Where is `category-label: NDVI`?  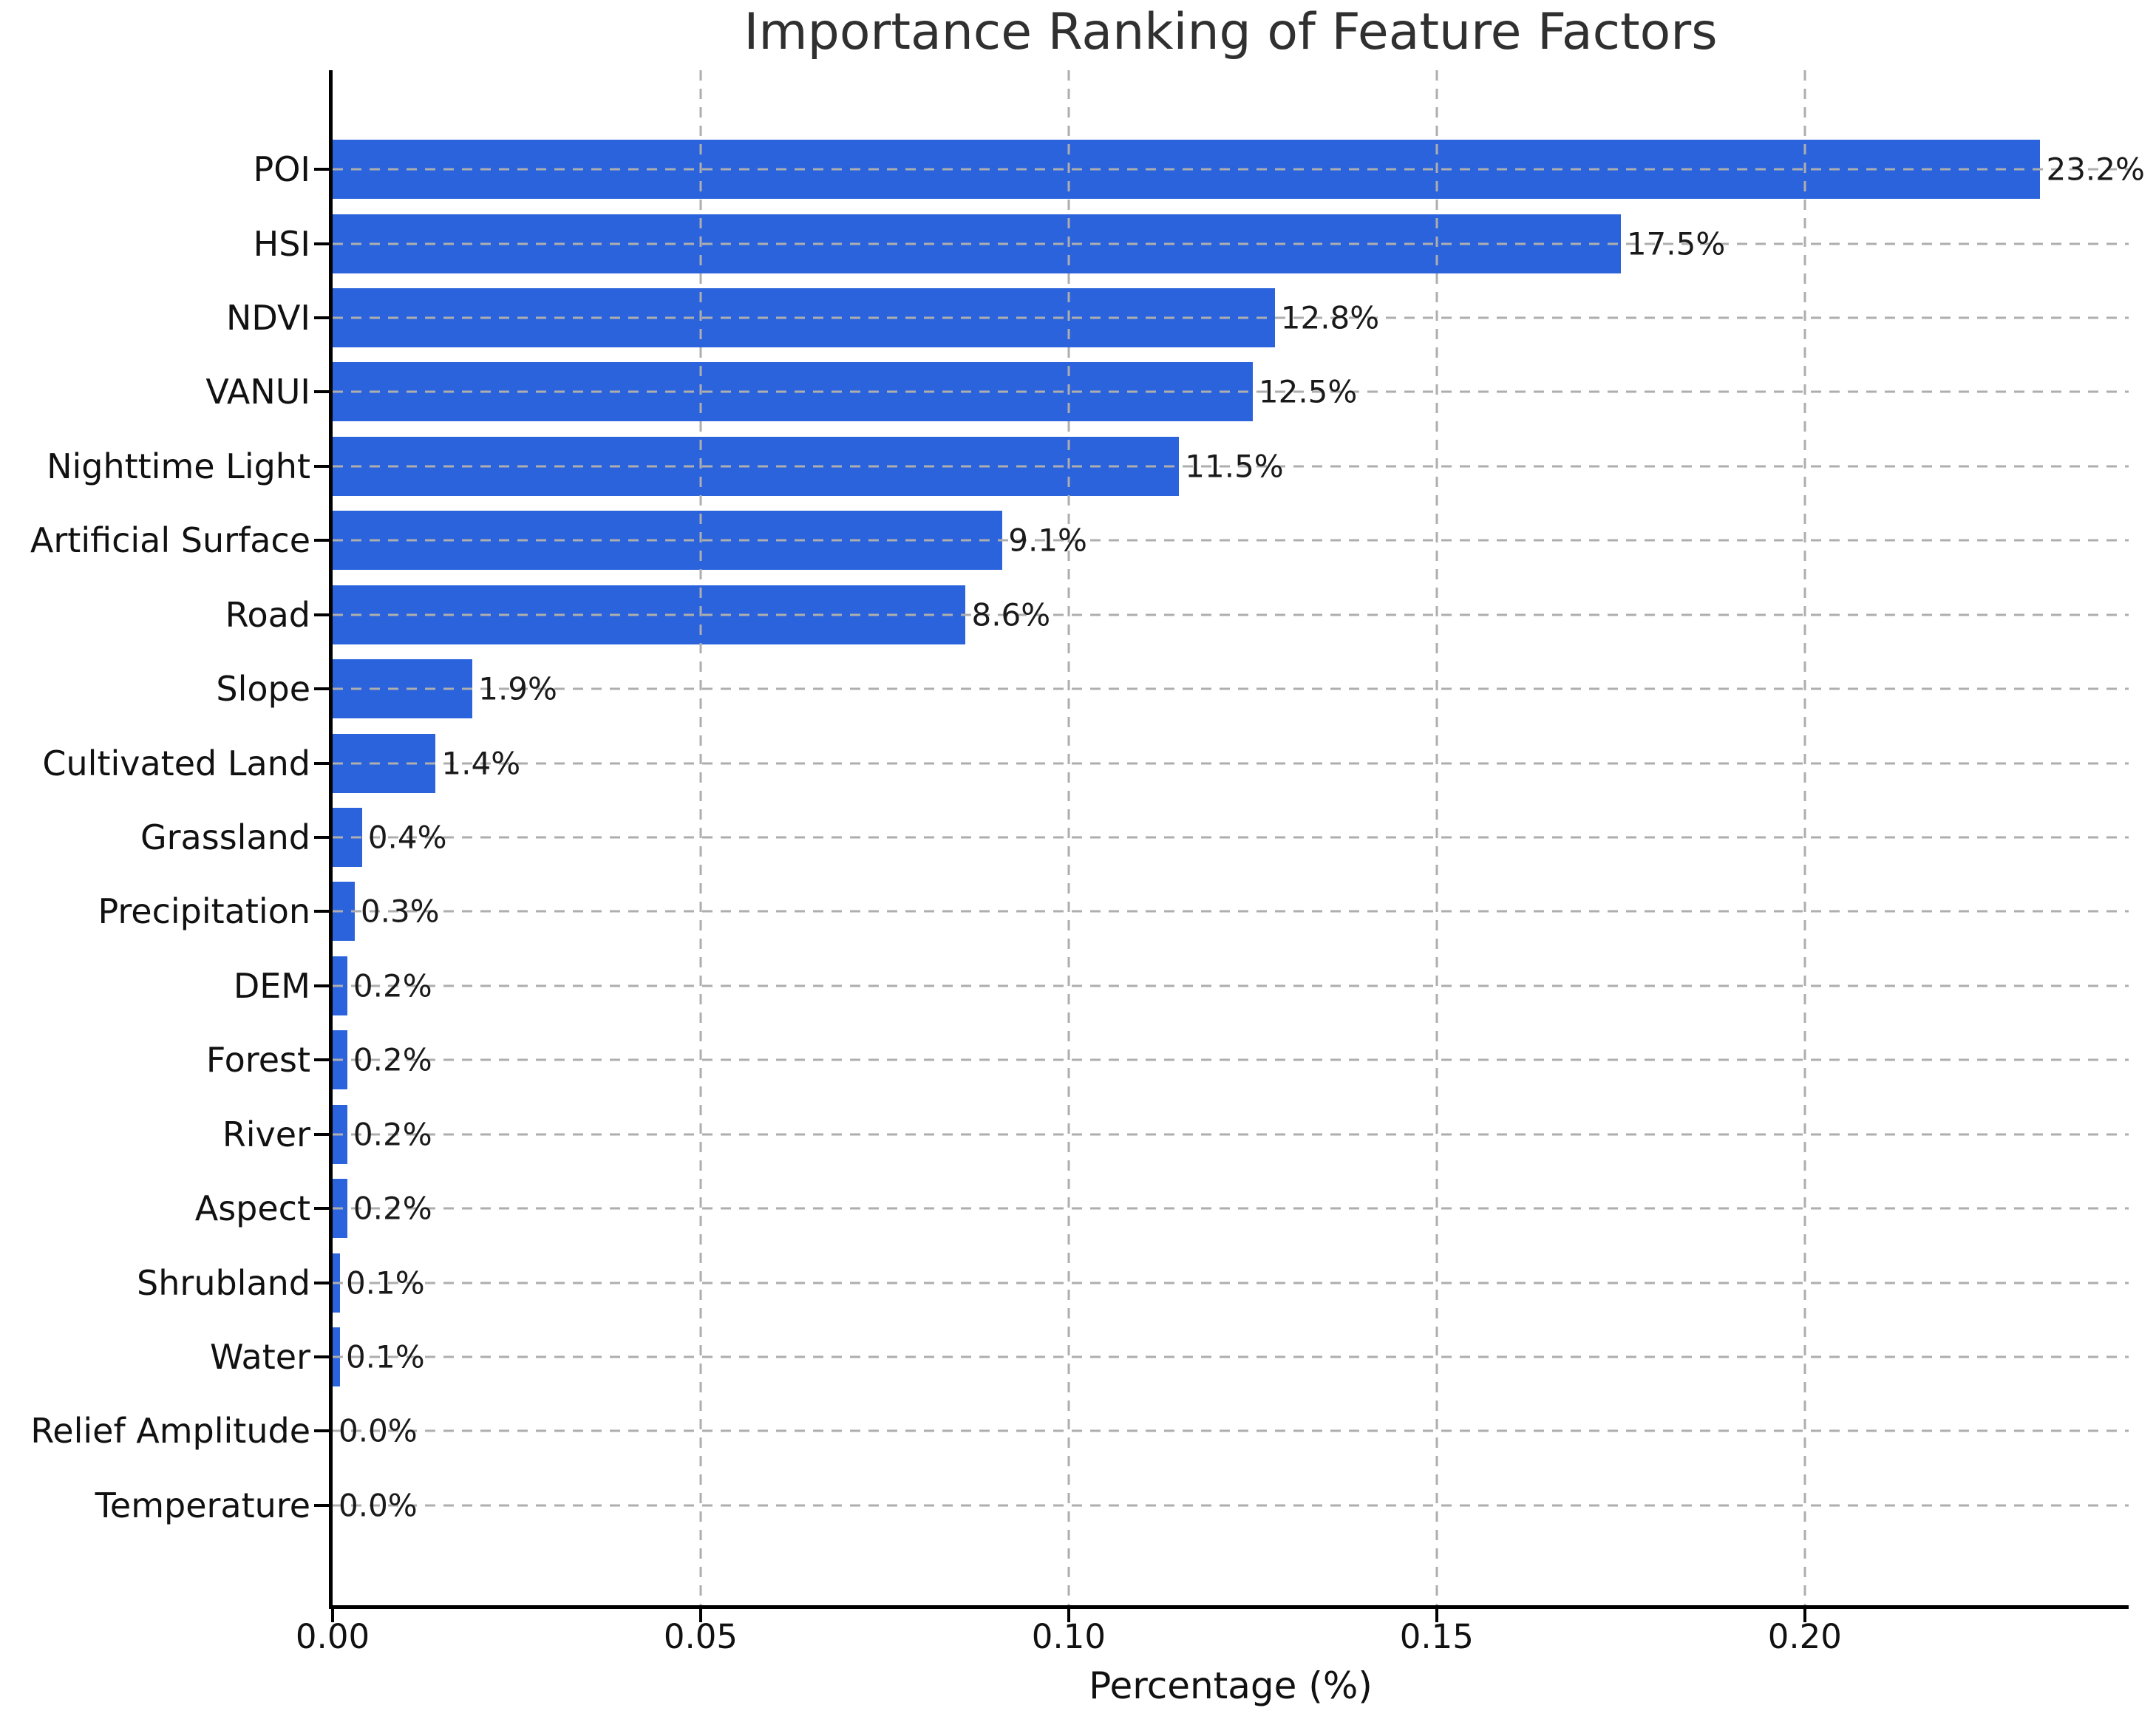
category-label: NDVI is located at coordinates (267, 318).